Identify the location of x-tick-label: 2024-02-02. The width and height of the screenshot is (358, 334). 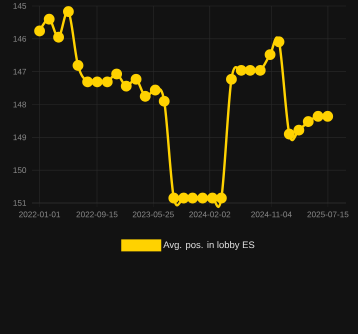
(209, 215).